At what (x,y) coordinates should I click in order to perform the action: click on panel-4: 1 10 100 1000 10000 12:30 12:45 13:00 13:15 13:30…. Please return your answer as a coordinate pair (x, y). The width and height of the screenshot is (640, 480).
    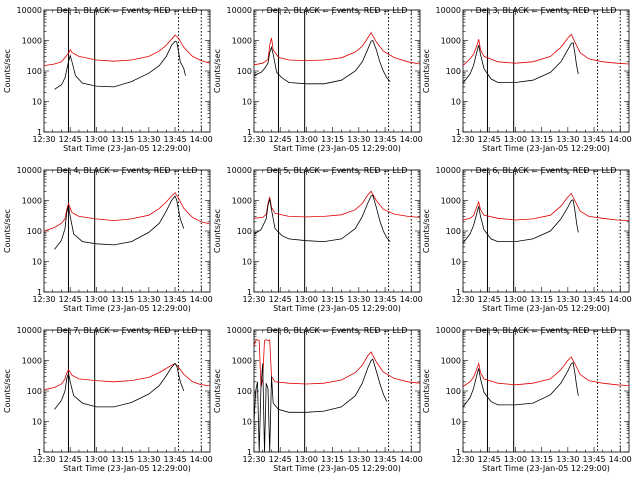
    Looking at the image, I should click on (108, 239).